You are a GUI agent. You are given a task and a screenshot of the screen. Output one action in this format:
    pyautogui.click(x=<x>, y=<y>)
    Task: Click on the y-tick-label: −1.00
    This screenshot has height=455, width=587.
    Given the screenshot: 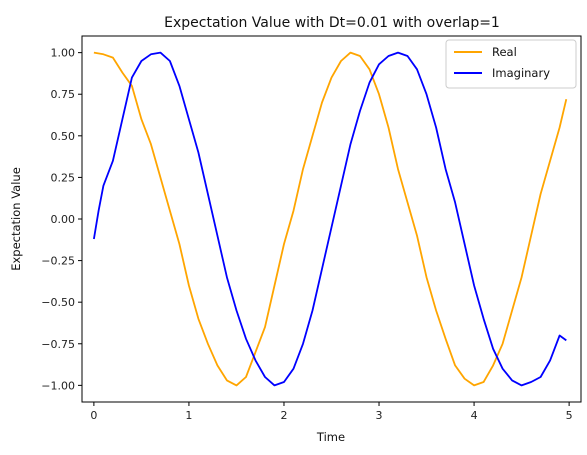 What is the action you would take?
    pyautogui.click(x=58, y=385)
    